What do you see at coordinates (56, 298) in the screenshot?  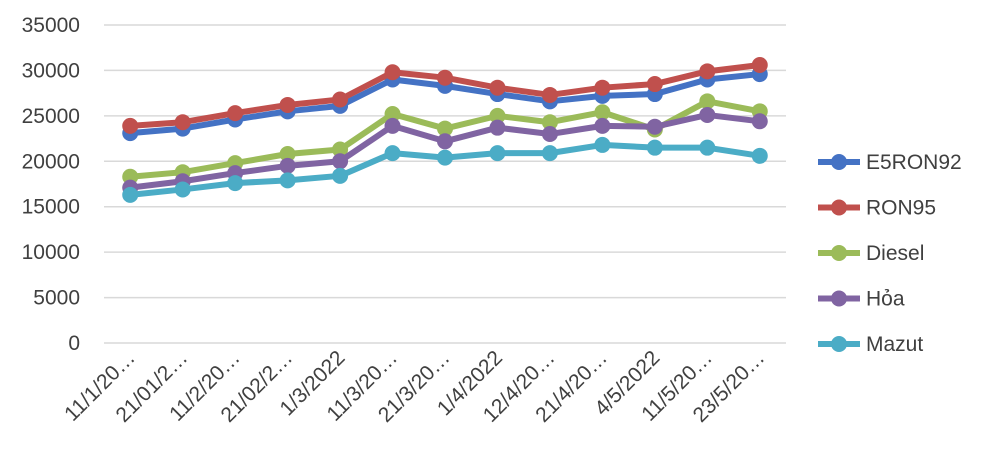 I see `y-tick-label: 5000` at bounding box center [56, 298].